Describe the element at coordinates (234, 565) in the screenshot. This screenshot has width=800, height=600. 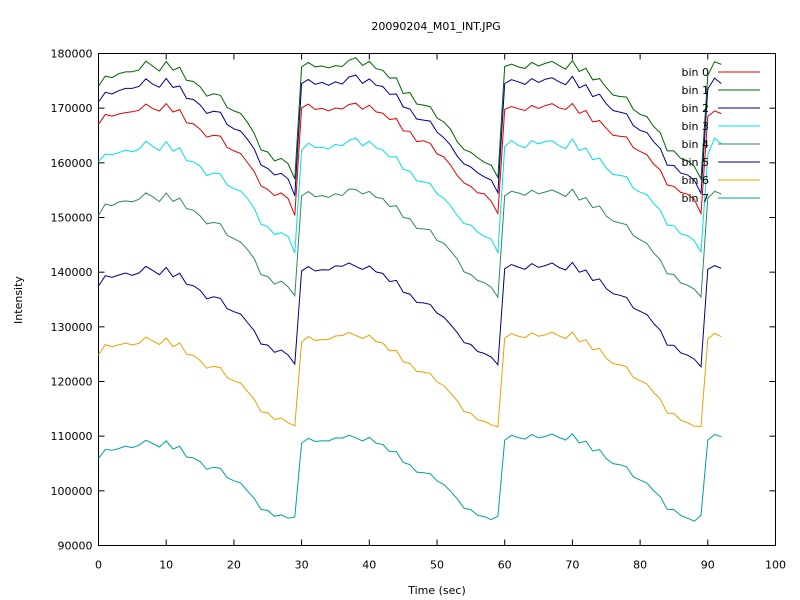
I see `x-tick-label: 20` at that location.